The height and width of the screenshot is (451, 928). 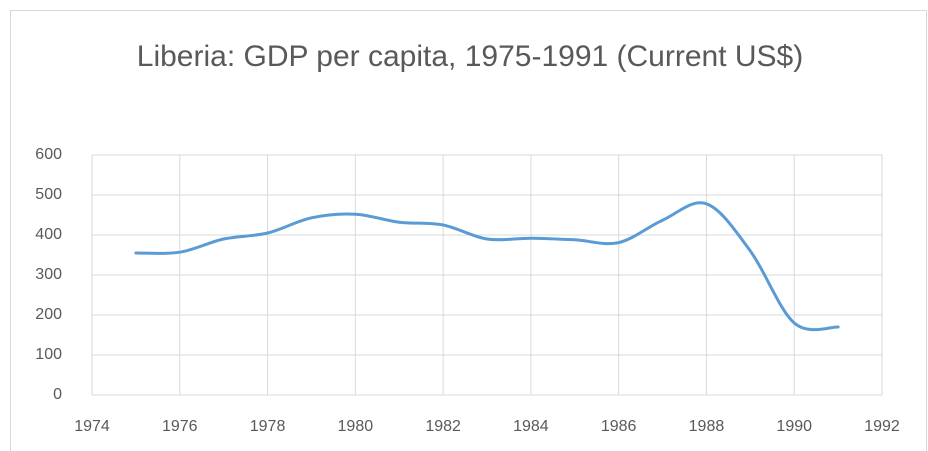 What do you see at coordinates (268, 426) in the screenshot?
I see `x-tick-label: 1978` at bounding box center [268, 426].